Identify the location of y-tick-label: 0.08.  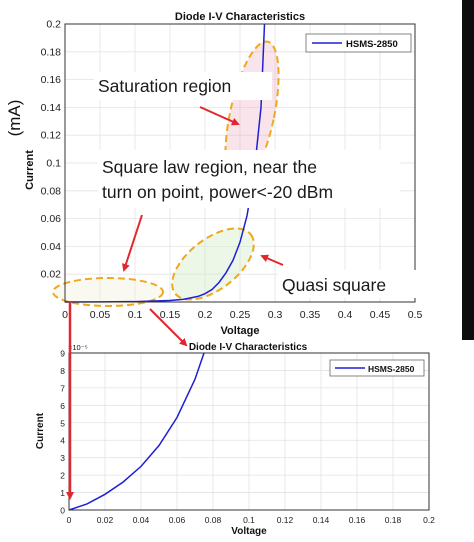
(51, 191).